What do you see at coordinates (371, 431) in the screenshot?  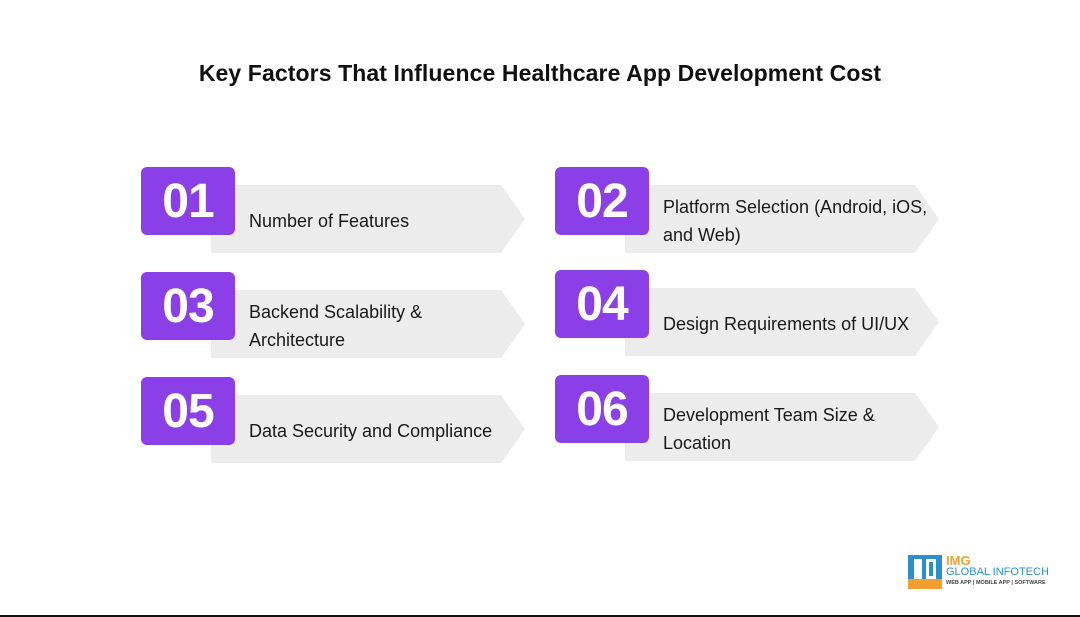 I see `factor-label: Data Security and Compliance` at bounding box center [371, 431].